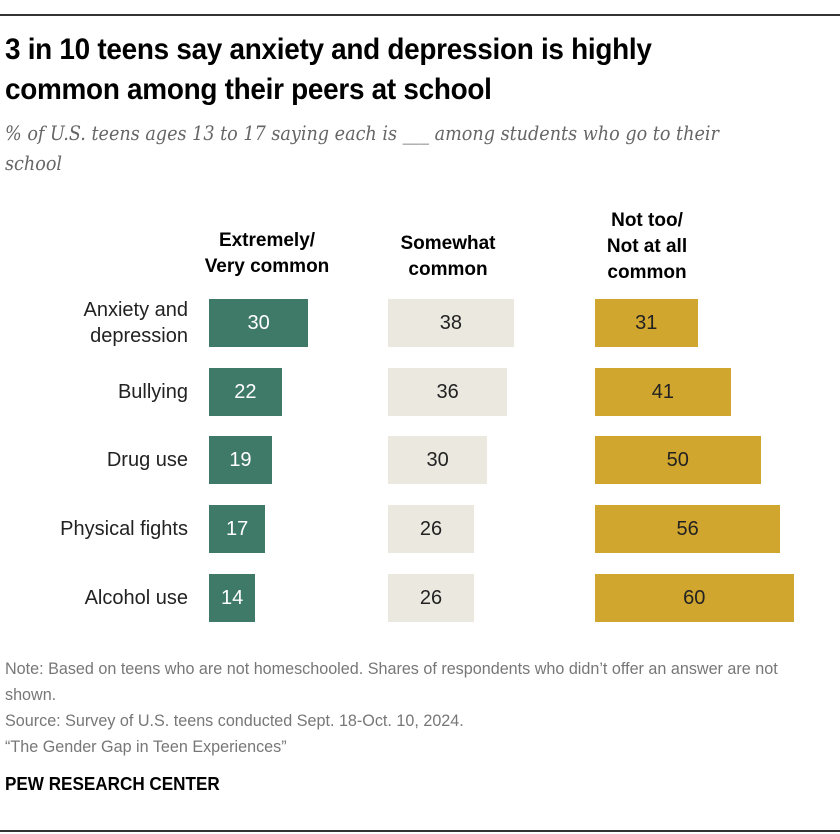 Image resolution: width=840 pixels, height=834 pixels. I want to click on data-label: 36, so click(447, 391).